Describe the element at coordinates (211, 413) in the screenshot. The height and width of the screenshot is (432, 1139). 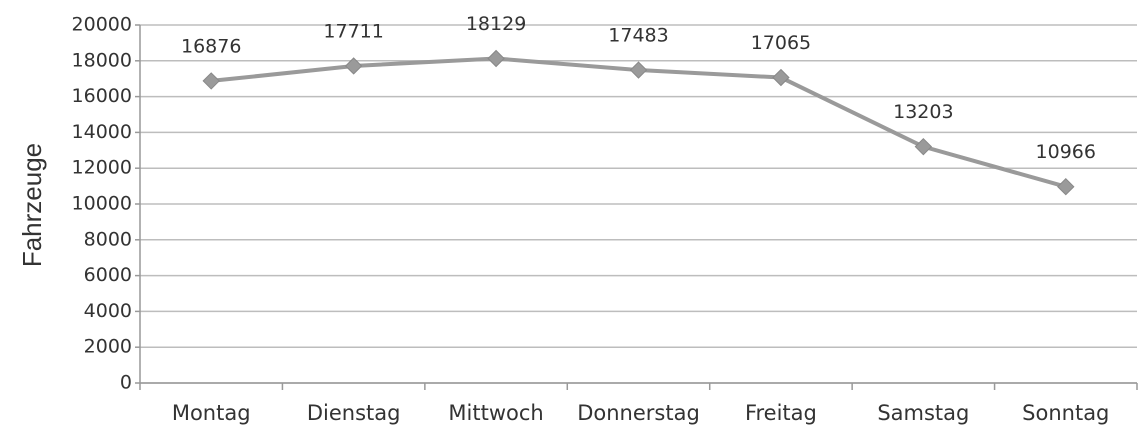
I see `x-tick-label: Montag` at that location.